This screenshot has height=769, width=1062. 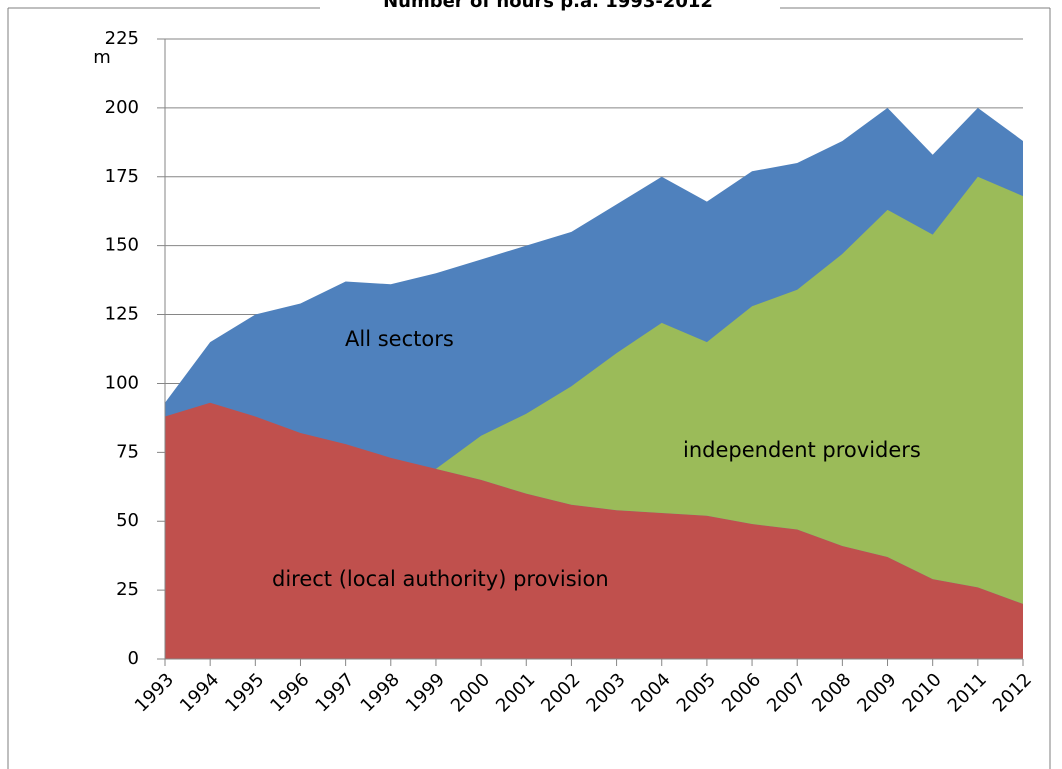 What do you see at coordinates (199, 692) in the screenshot?
I see `x-tick-label: 1994` at bounding box center [199, 692].